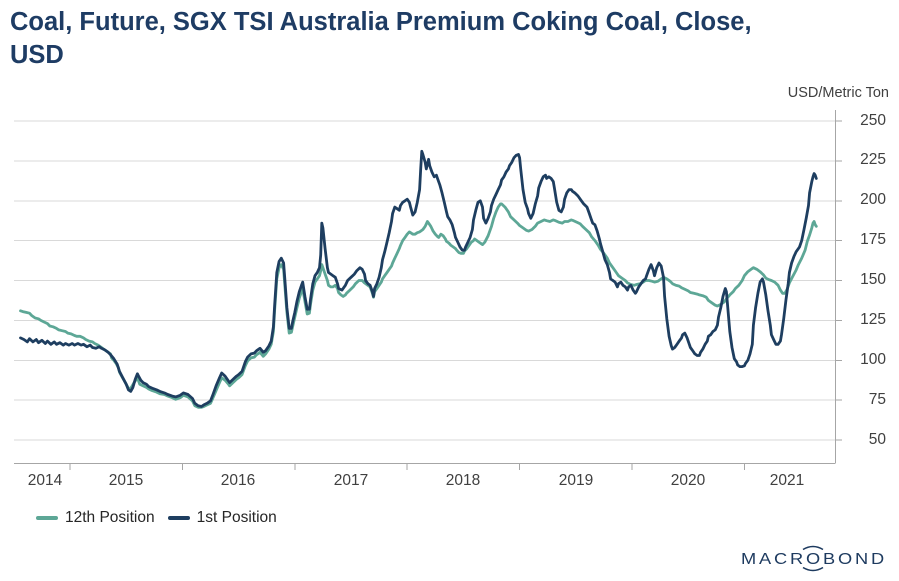 This screenshot has width=899, height=581. Describe the element at coordinates (47, 518) in the screenshot. I see `12th-position-line-swatch` at that location.